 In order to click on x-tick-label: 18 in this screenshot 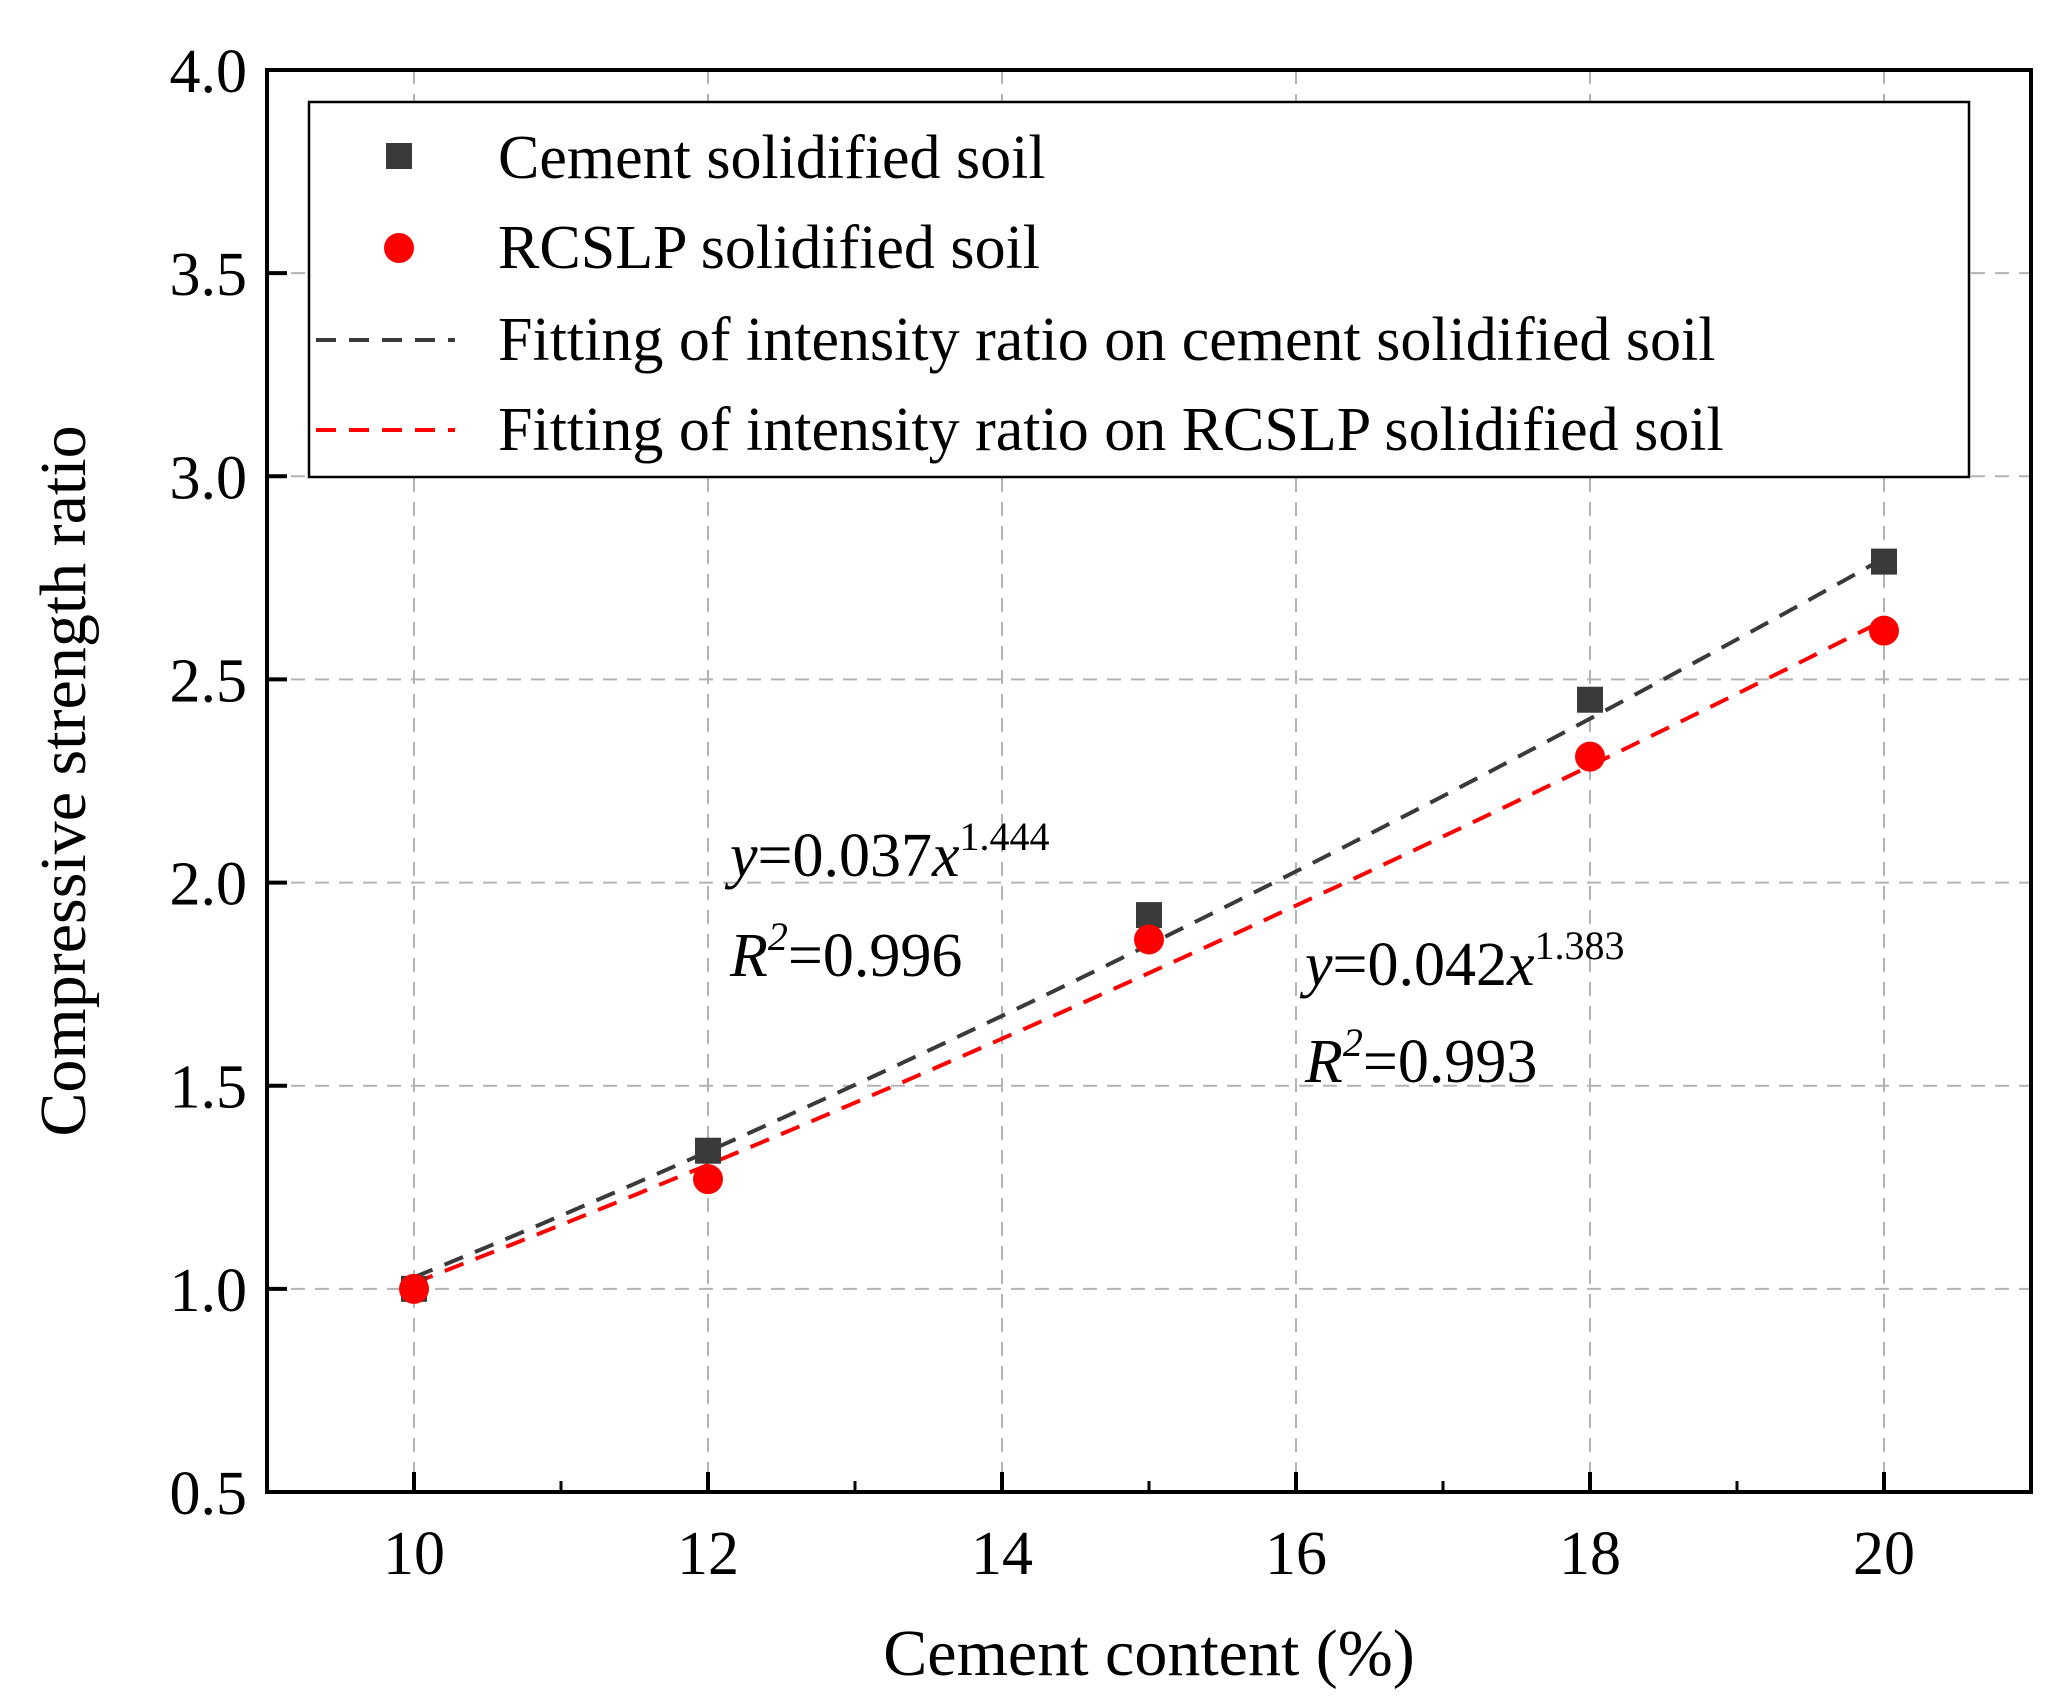, I will do `click(1590, 1554)`.